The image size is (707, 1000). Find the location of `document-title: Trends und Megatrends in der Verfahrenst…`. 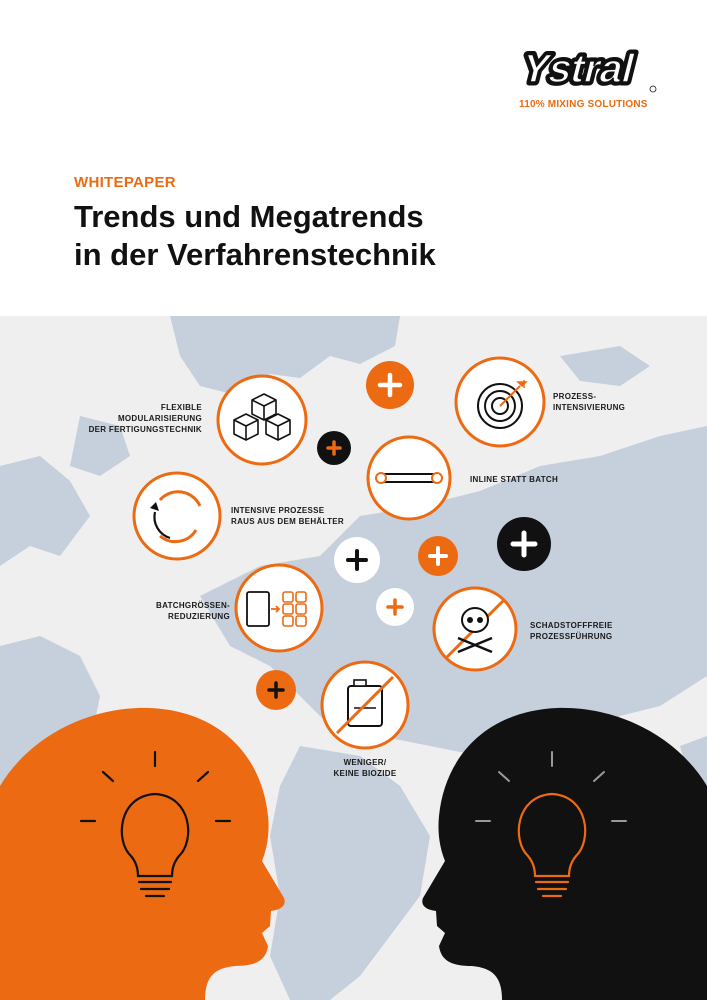

document-title: Trends und Megatrends in der Verfahrenst… is located at coordinates (255, 236).